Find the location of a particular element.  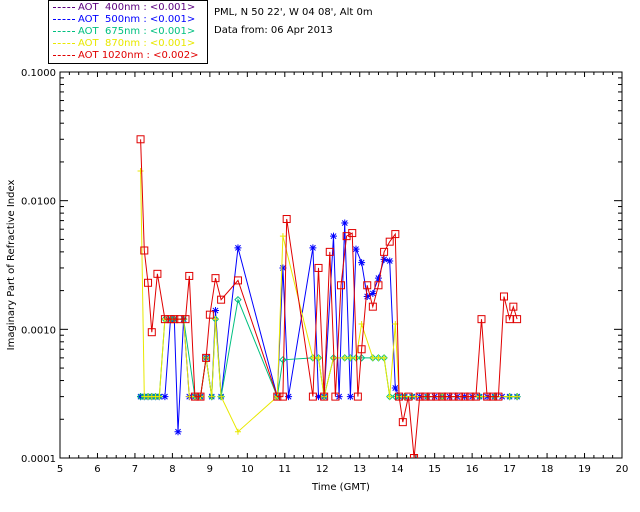

x-tick-label: 10 is located at coordinates (247, 469).